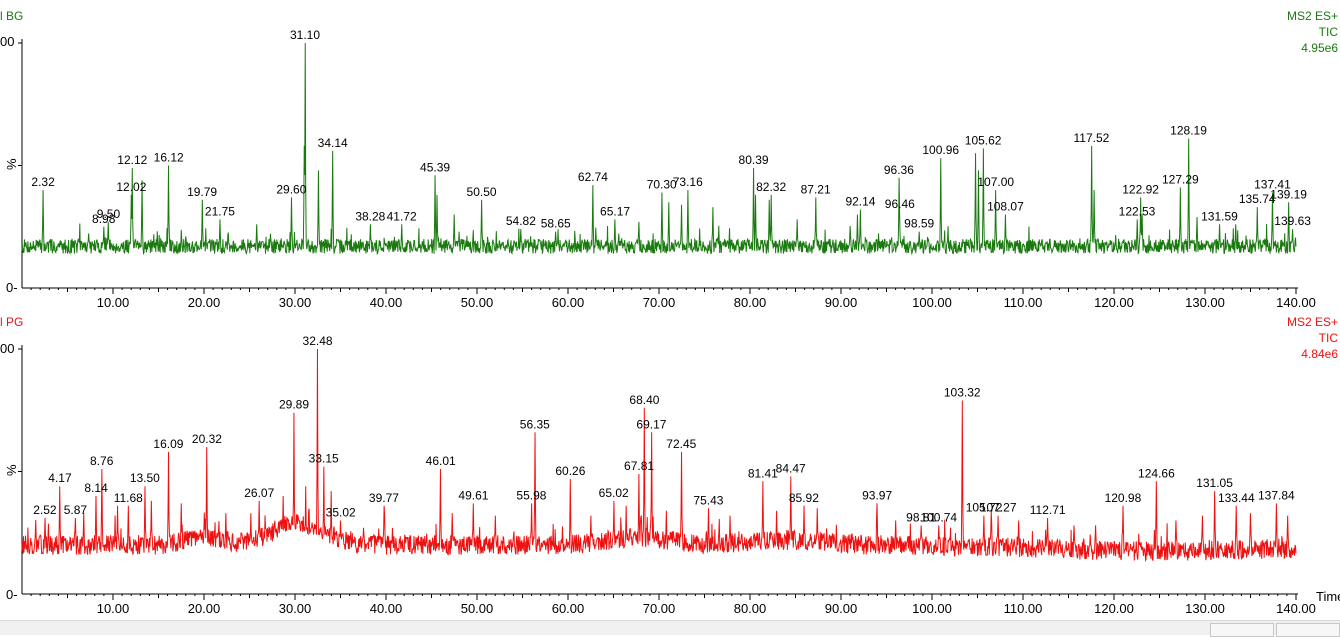 The height and width of the screenshot is (637, 1340). I want to click on peak-label: 39.77, so click(384, 498).